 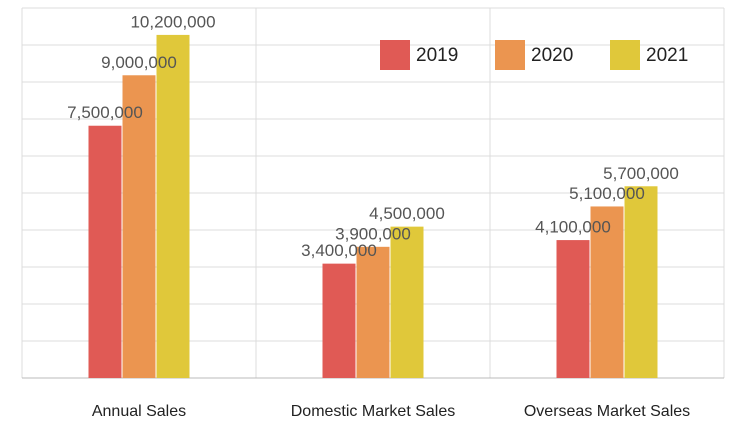 I want to click on x-tick-label: Domestic Market Sales, so click(x=373, y=411).